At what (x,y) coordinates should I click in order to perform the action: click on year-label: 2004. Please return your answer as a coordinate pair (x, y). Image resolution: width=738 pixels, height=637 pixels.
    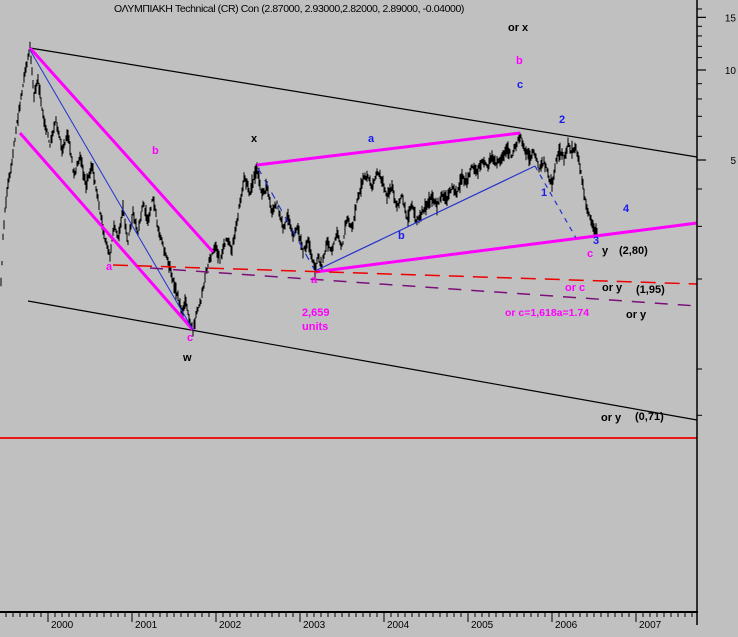
    Looking at the image, I should click on (398, 625).